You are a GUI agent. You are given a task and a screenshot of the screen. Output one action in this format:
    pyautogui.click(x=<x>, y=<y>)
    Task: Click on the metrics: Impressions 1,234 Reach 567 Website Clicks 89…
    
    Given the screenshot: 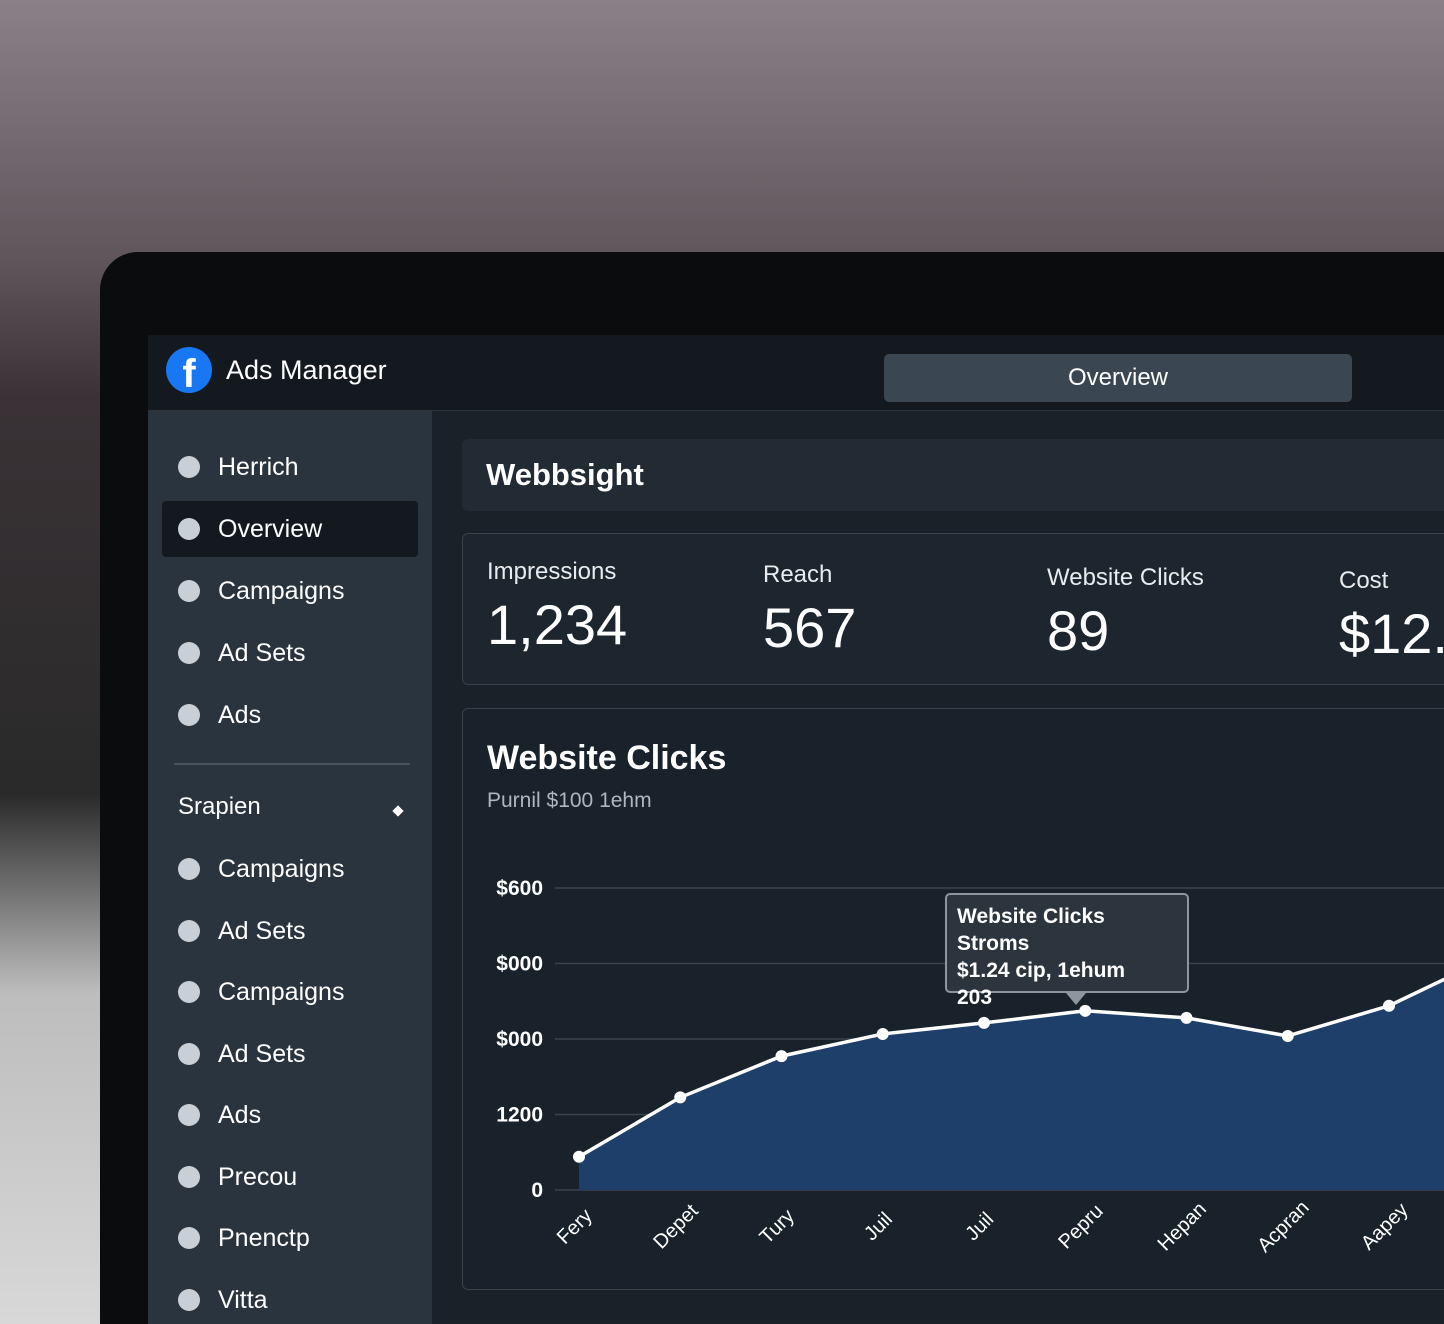 What is the action you would take?
    pyautogui.click(x=953, y=609)
    